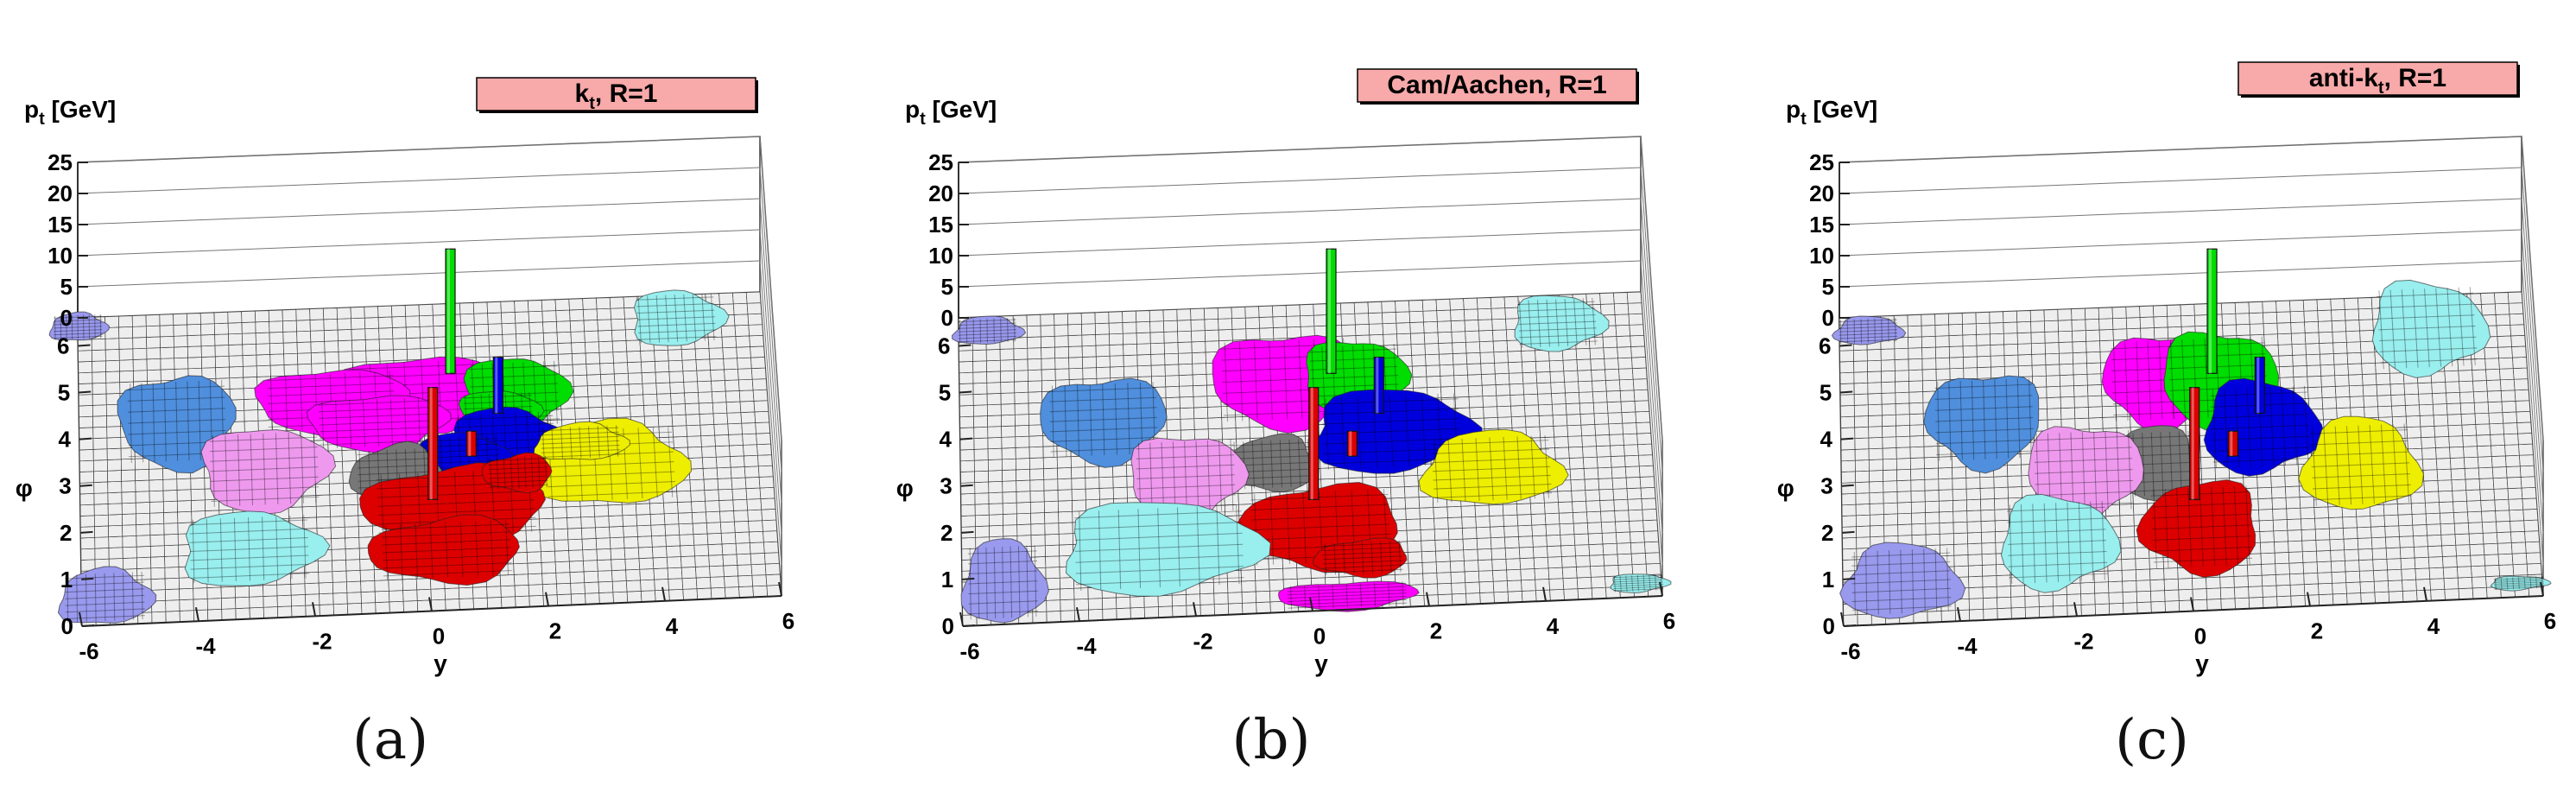 This screenshot has height=811, width=2576. I want to click on pt-tower-highlight, so click(496, 385).